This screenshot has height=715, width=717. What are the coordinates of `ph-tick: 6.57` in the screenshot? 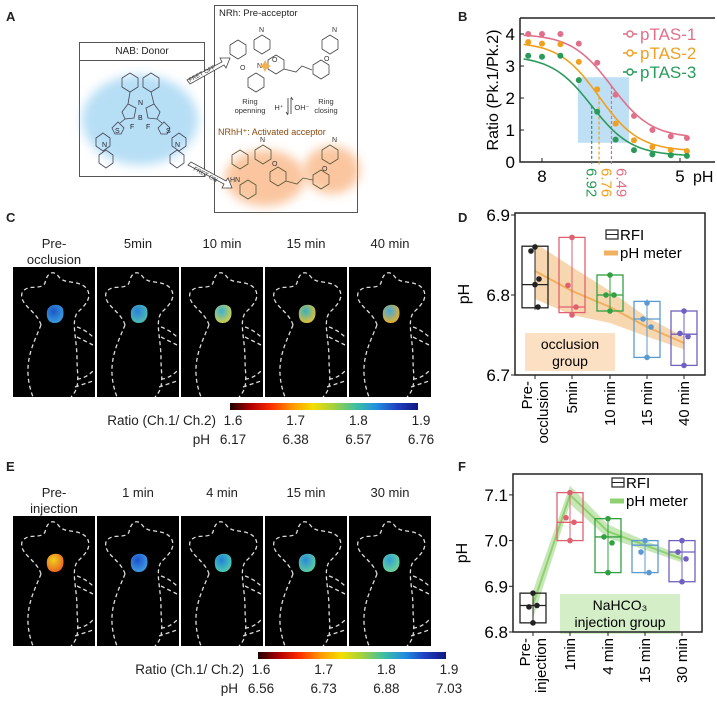 It's located at (358, 439).